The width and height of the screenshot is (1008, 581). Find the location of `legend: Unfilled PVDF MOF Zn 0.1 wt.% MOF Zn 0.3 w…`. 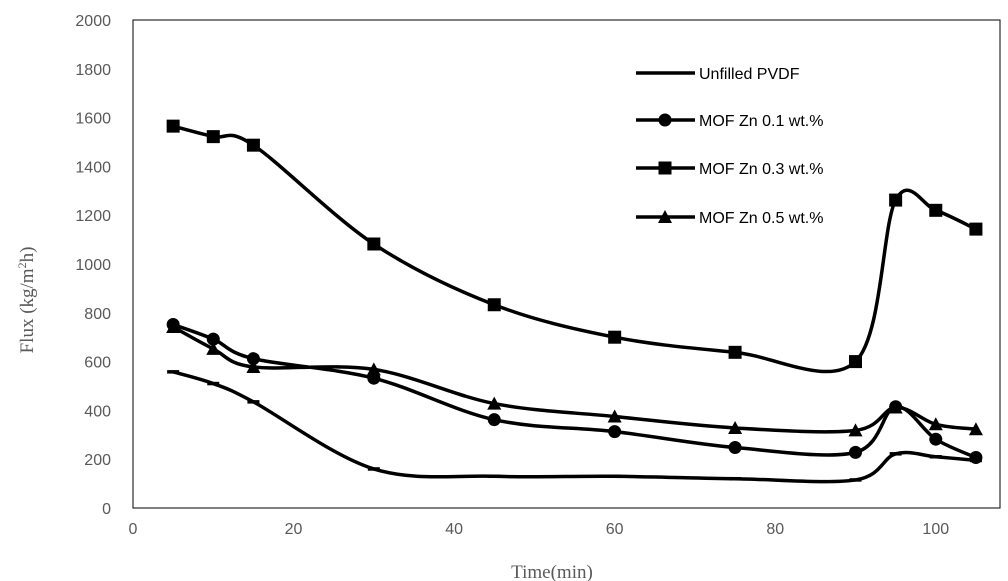

legend: Unfilled PVDF MOF Zn 0.1 wt.% MOF Zn 0.3 w… is located at coordinates (729, 146).